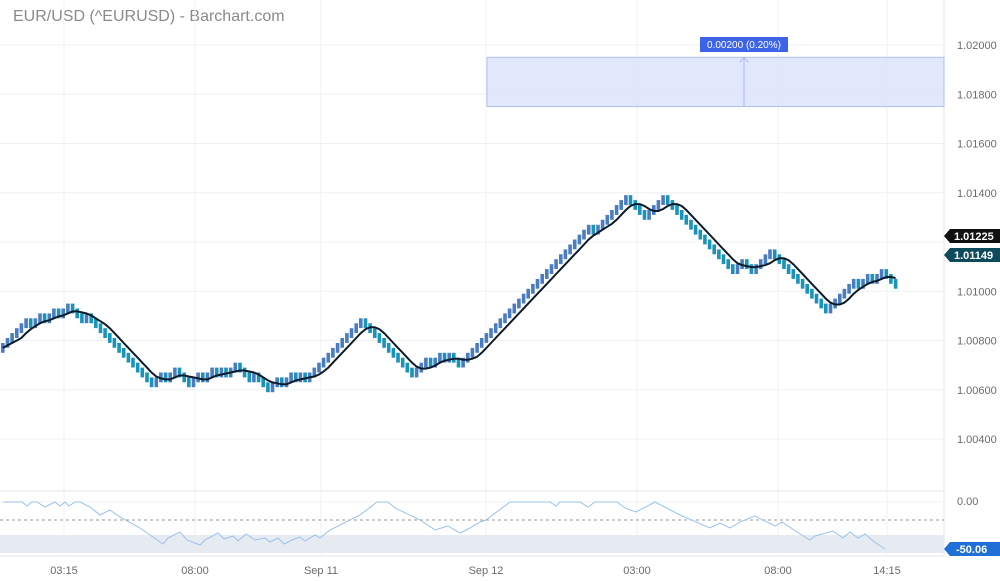 Image resolution: width=1000 pixels, height=581 pixels. What do you see at coordinates (149, 16) in the screenshot?
I see `chart-title: EUR/USD (^EURUSD) - Barchart.com` at bounding box center [149, 16].